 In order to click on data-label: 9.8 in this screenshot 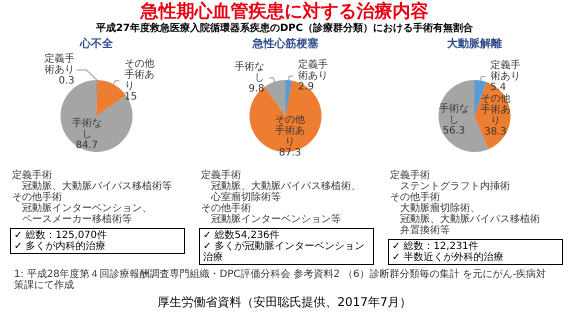, I will do `click(256, 88)`.